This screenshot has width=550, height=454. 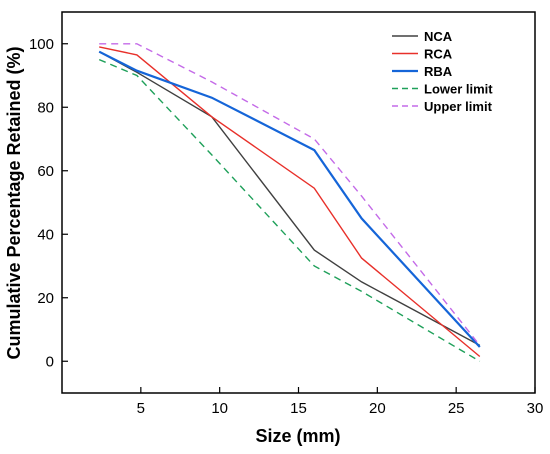 What do you see at coordinates (219, 408) in the screenshot?
I see `x-tick-label: 10` at bounding box center [219, 408].